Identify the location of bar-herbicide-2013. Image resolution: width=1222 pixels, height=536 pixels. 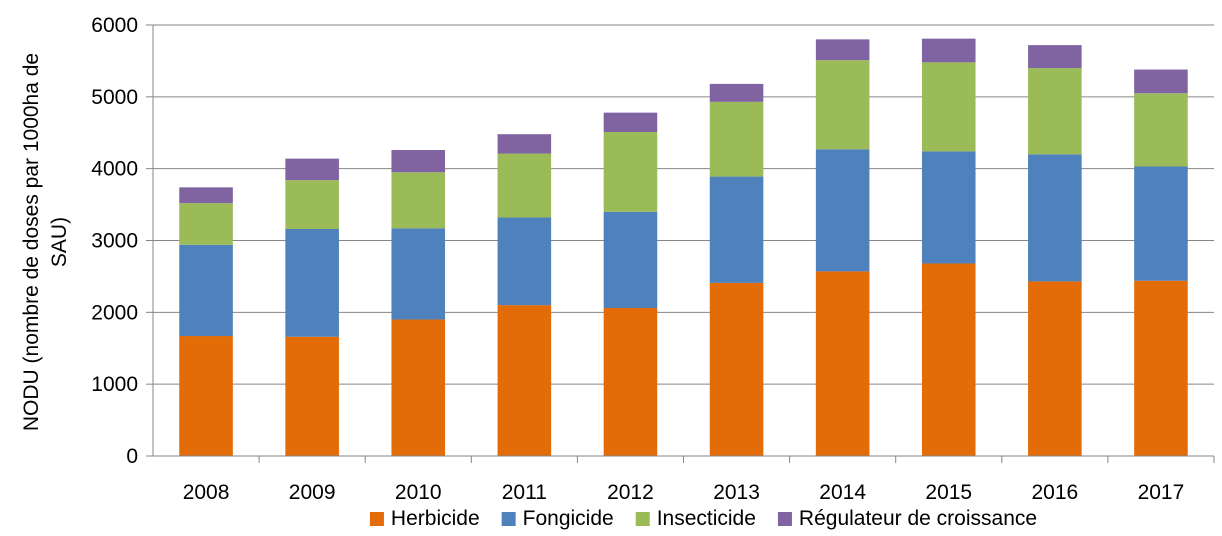
(736, 369).